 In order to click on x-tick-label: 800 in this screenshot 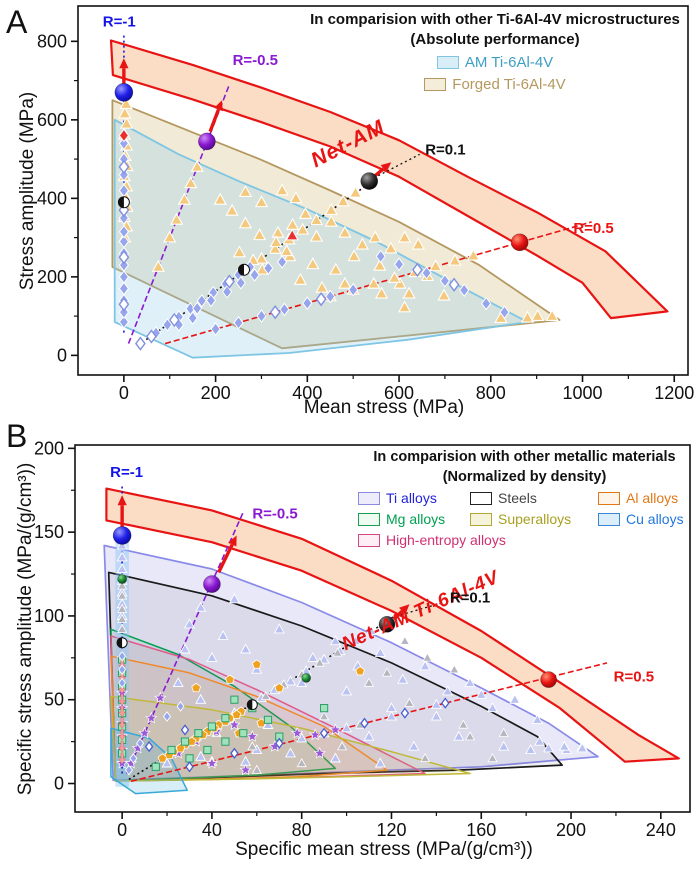, I will do `click(491, 393)`.